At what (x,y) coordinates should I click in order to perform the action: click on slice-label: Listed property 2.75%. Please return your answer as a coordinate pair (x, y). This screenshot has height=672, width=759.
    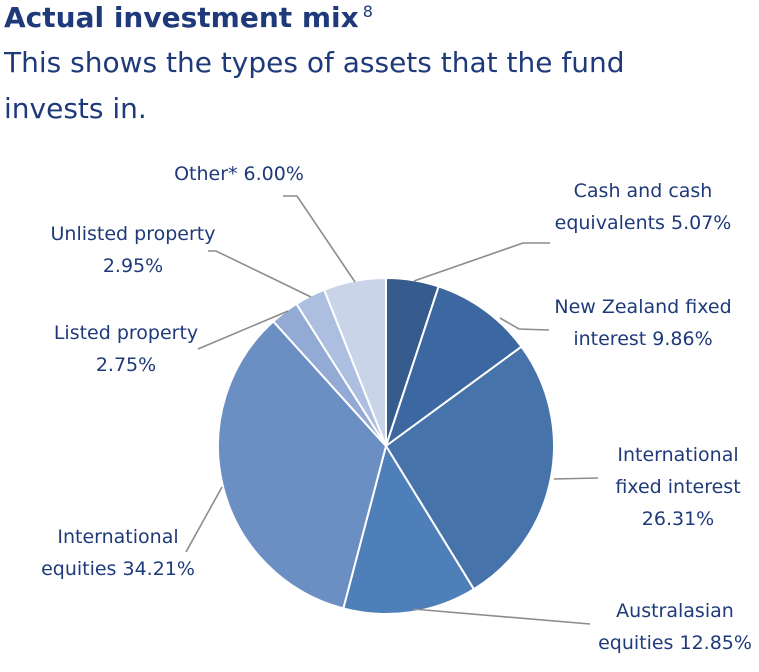
    Looking at the image, I should click on (126, 349).